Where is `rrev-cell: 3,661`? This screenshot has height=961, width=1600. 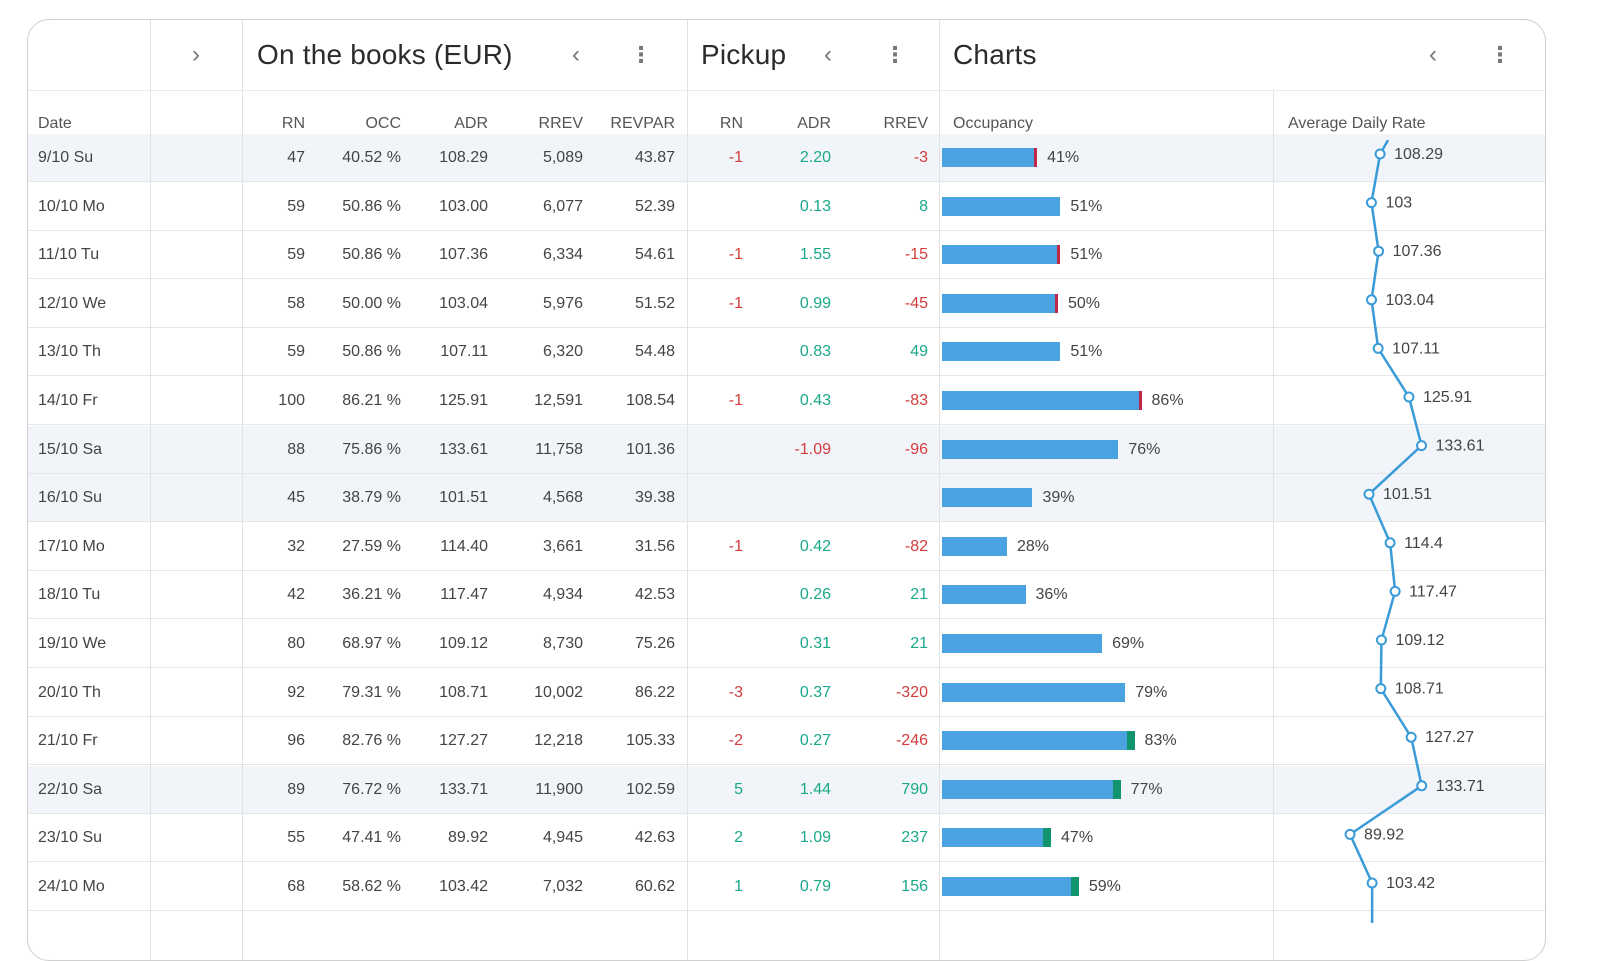 rrev-cell: 3,661 is located at coordinates (562, 546).